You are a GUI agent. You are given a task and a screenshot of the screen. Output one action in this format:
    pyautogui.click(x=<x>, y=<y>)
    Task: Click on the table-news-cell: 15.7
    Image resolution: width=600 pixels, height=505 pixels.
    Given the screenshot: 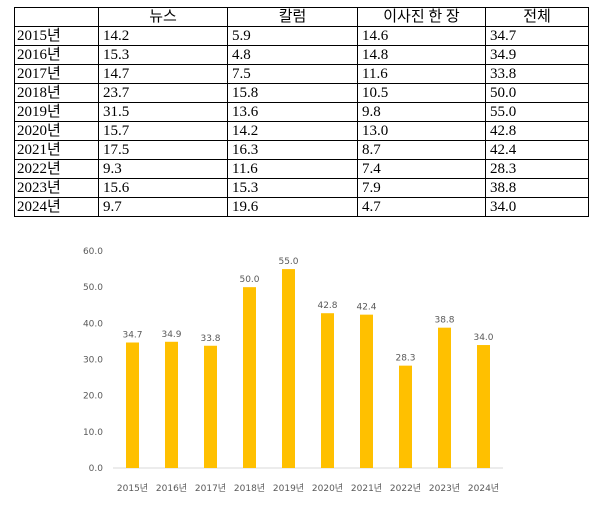 What is the action you would take?
    pyautogui.click(x=163, y=131)
    